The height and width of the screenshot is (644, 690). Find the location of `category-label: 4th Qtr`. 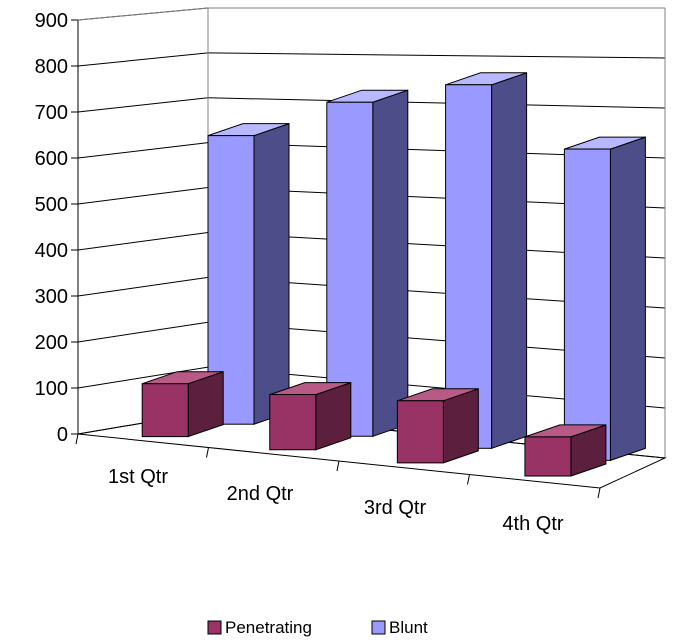

category-label: 4th Qtr is located at coordinates (532, 524).